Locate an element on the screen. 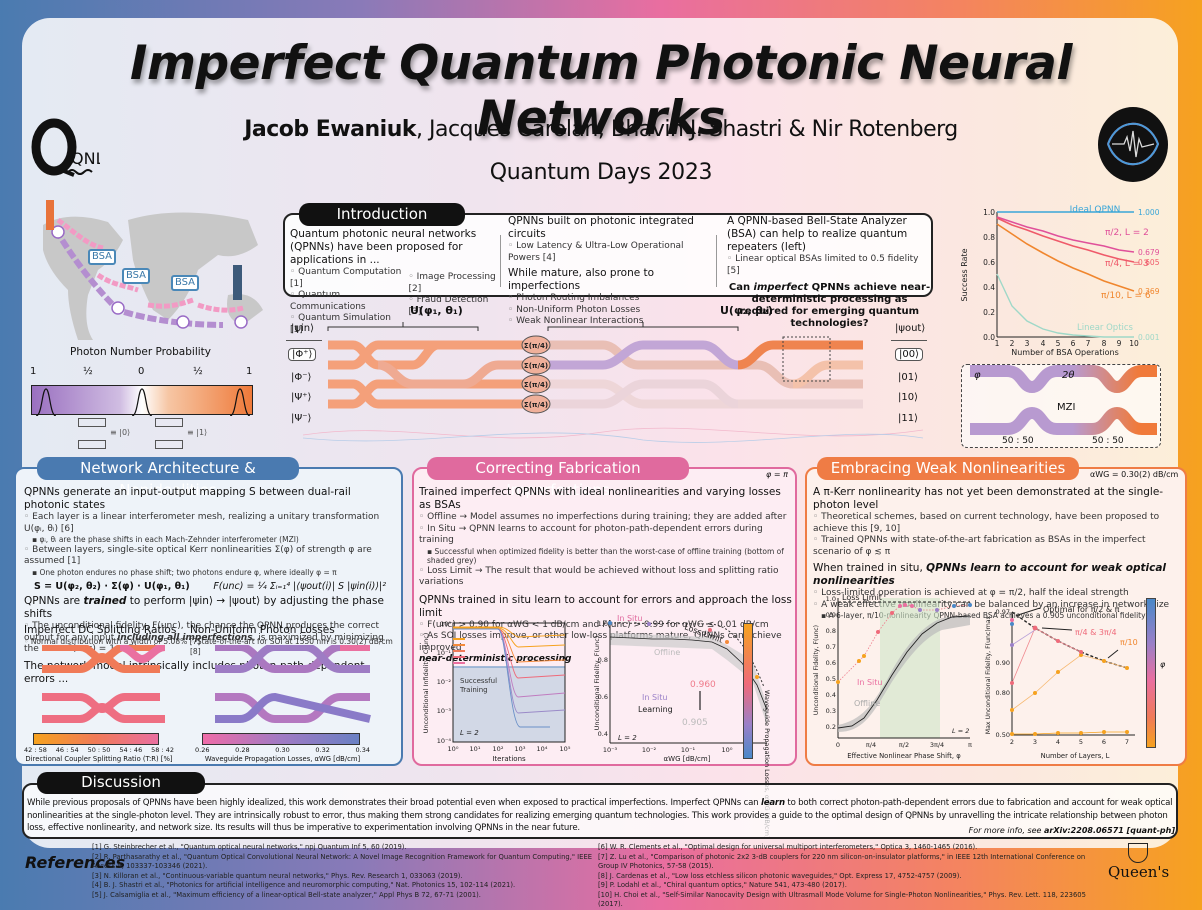 This screenshot has height=910, width=1202. prob-ticks: 1 ½ 0 ½ 1 is located at coordinates (141, 371).